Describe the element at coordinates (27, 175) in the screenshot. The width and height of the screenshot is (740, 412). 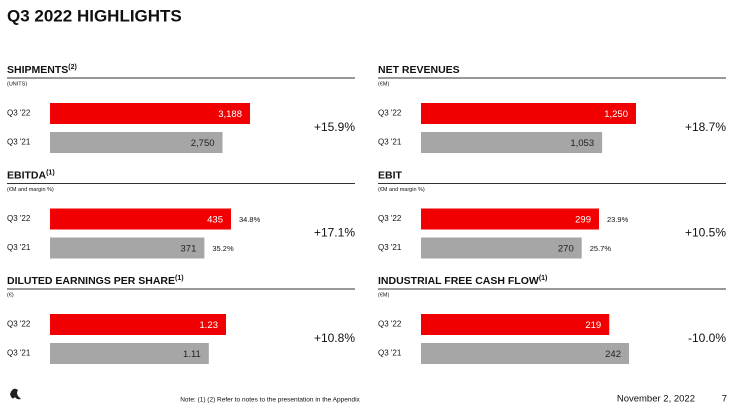
I see `title-text: EBITDA` at that location.